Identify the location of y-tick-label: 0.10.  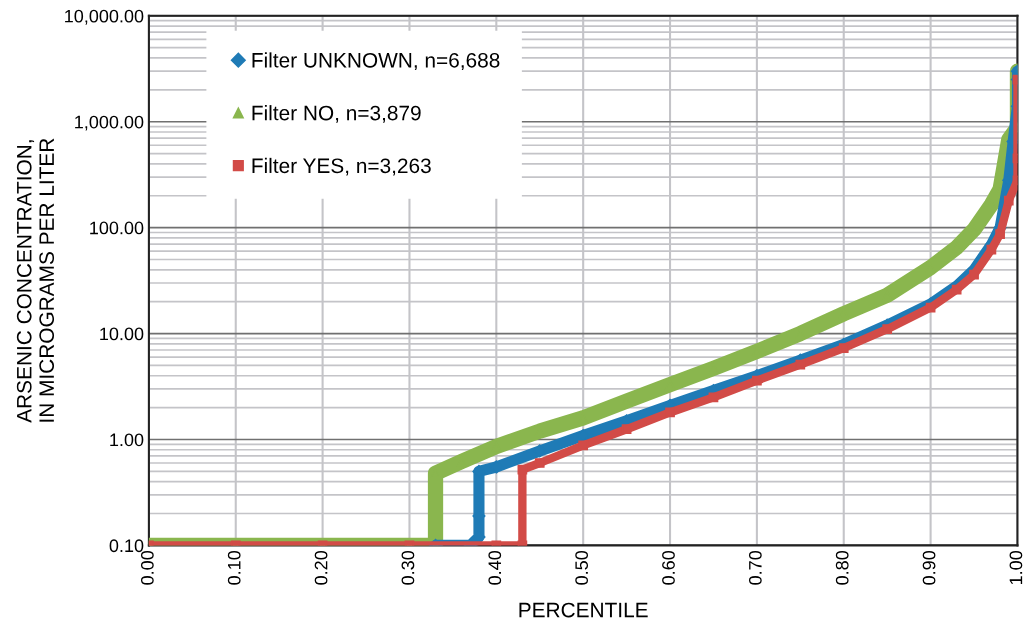
(126, 546).